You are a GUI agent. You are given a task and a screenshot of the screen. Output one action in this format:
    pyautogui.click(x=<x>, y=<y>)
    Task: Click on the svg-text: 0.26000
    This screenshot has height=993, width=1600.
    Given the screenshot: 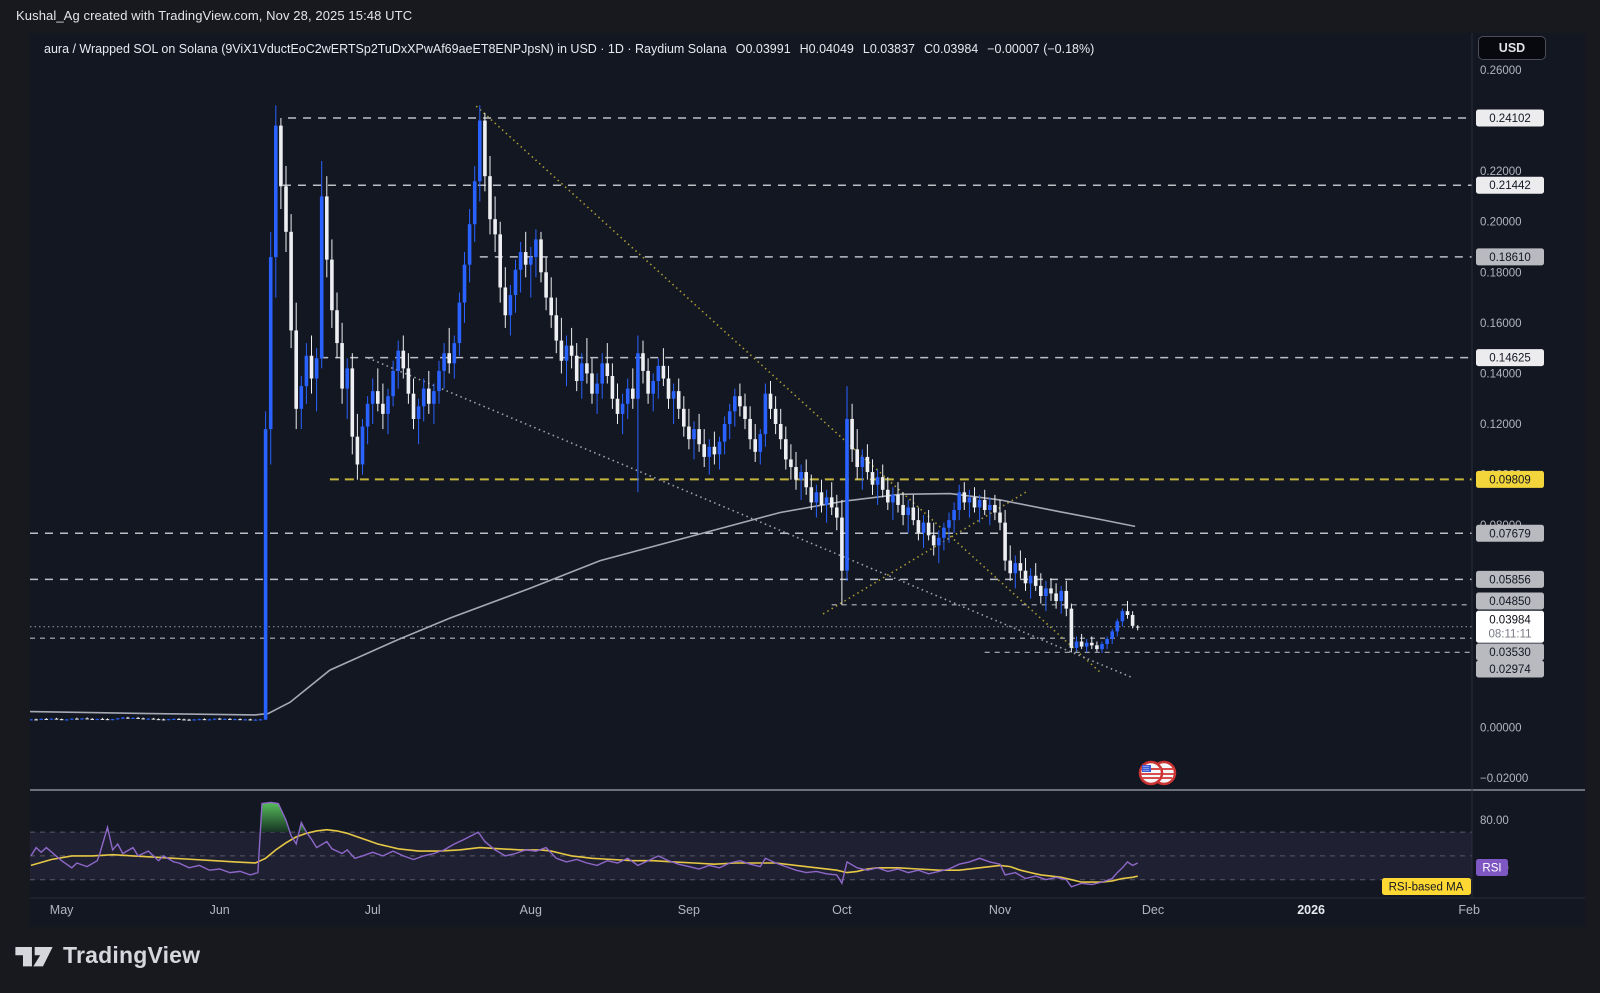 What is the action you would take?
    pyautogui.click(x=1501, y=71)
    